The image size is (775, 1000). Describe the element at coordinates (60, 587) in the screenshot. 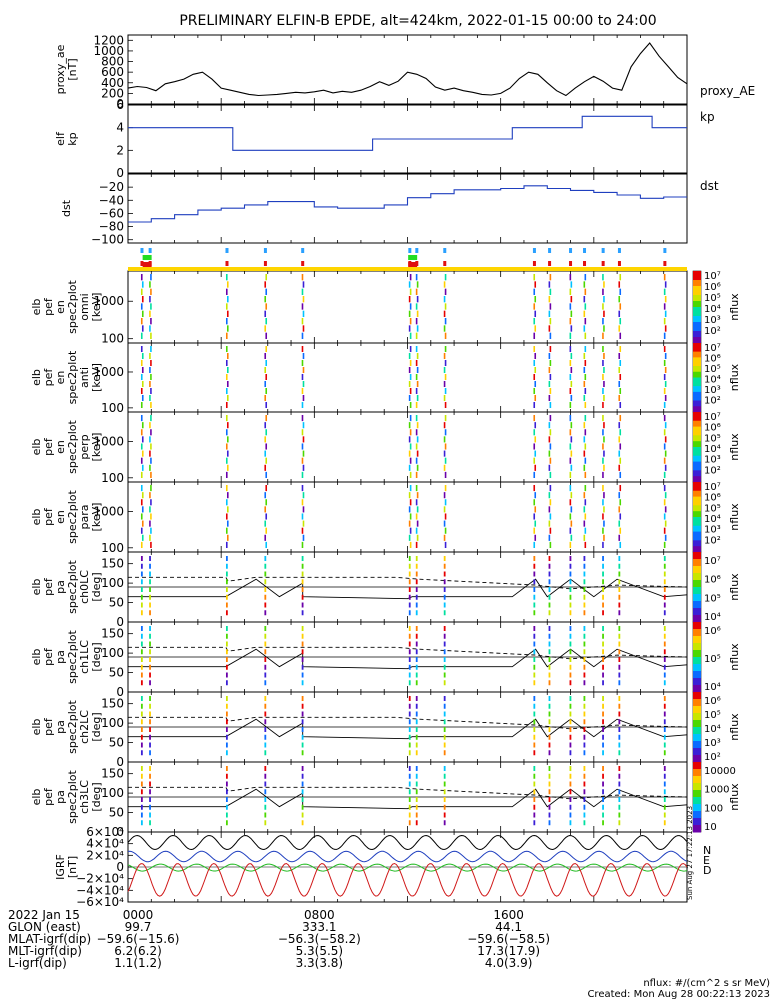

I see `pitch-angle-ylabel: pa` at that location.